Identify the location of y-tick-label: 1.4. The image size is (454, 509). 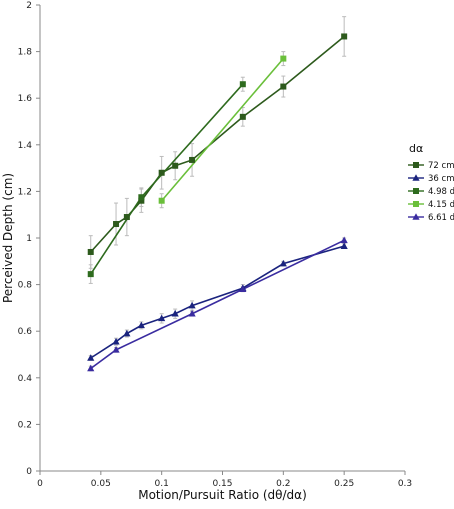
(25, 146).